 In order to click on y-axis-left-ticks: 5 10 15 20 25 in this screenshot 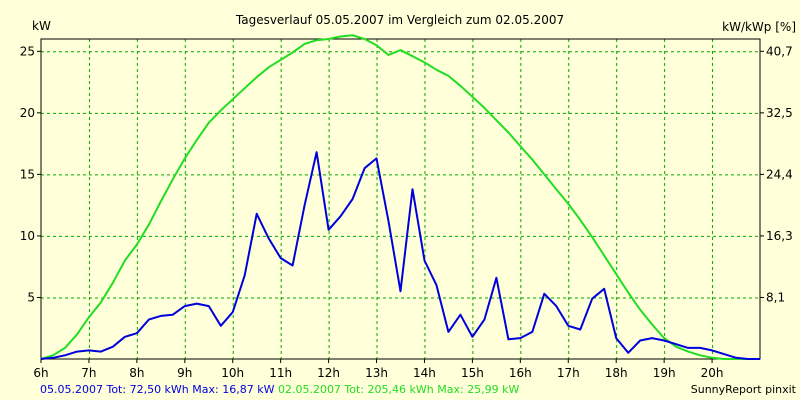, I will do `click(30, 174)`.